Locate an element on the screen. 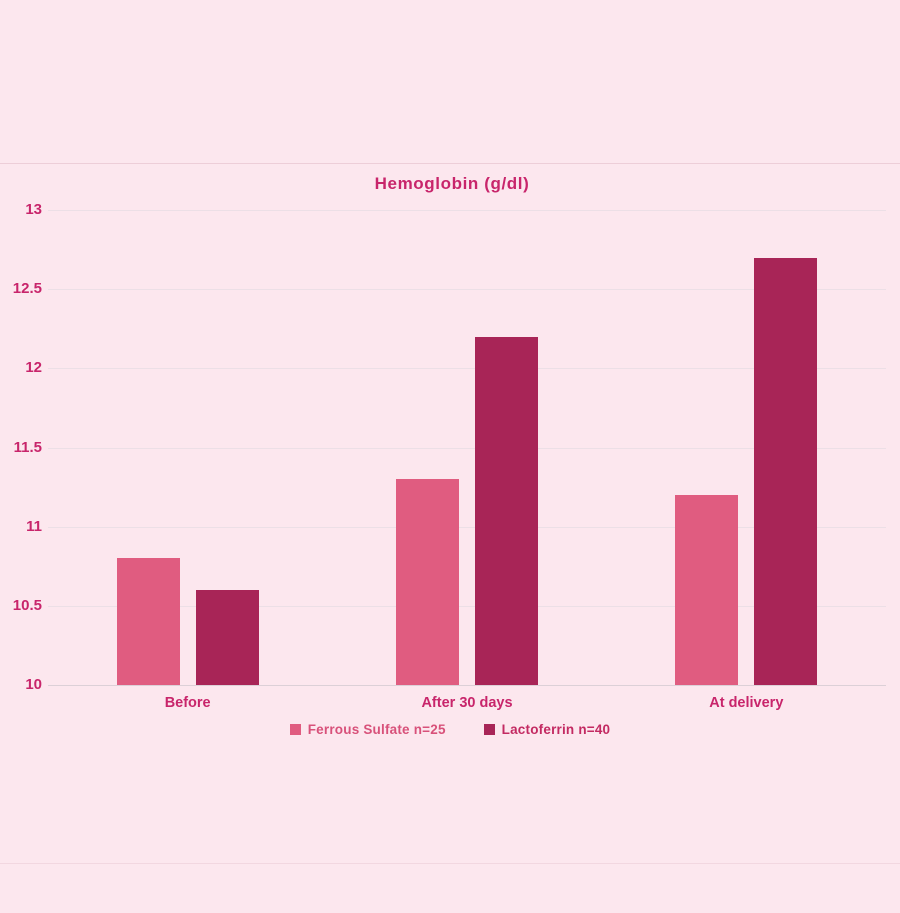 This screenshot has width=900, height=913. legend-item-ferrous-sulfate: Ferrous Sulfate n=25 is located at coordinates (367, 729).